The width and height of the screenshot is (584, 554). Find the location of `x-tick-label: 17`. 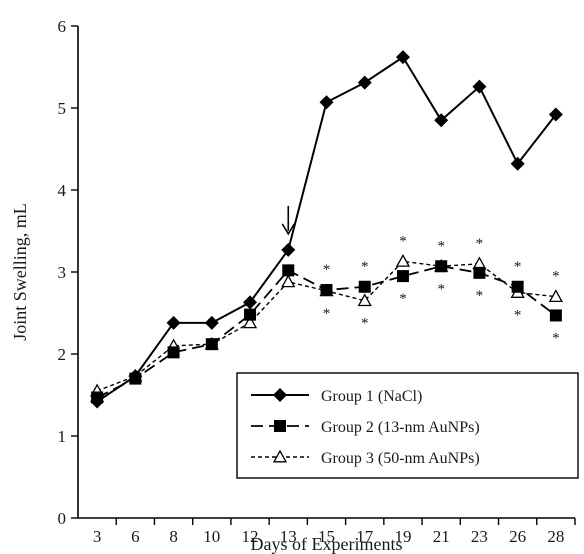

x-tick-label: 17 is located at coordinates (365, 536).